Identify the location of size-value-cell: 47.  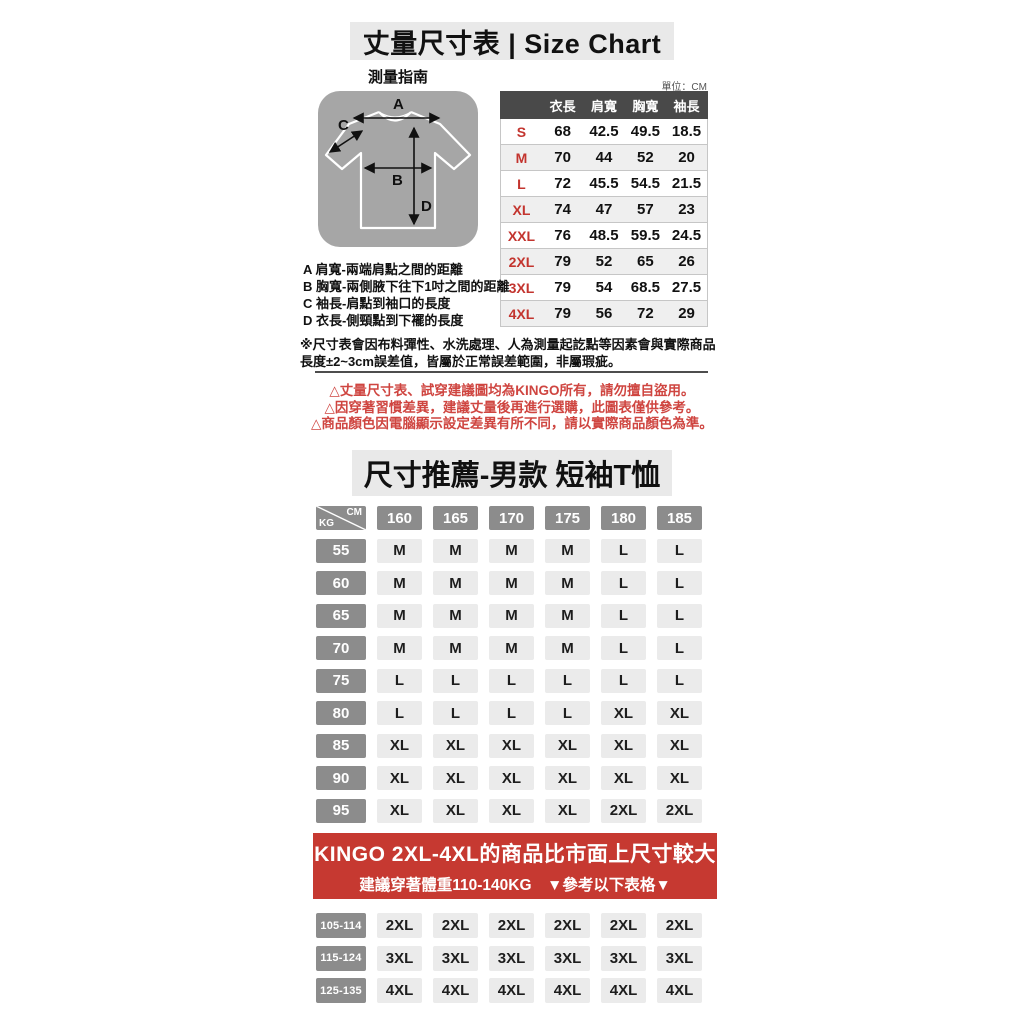
(604, 209).